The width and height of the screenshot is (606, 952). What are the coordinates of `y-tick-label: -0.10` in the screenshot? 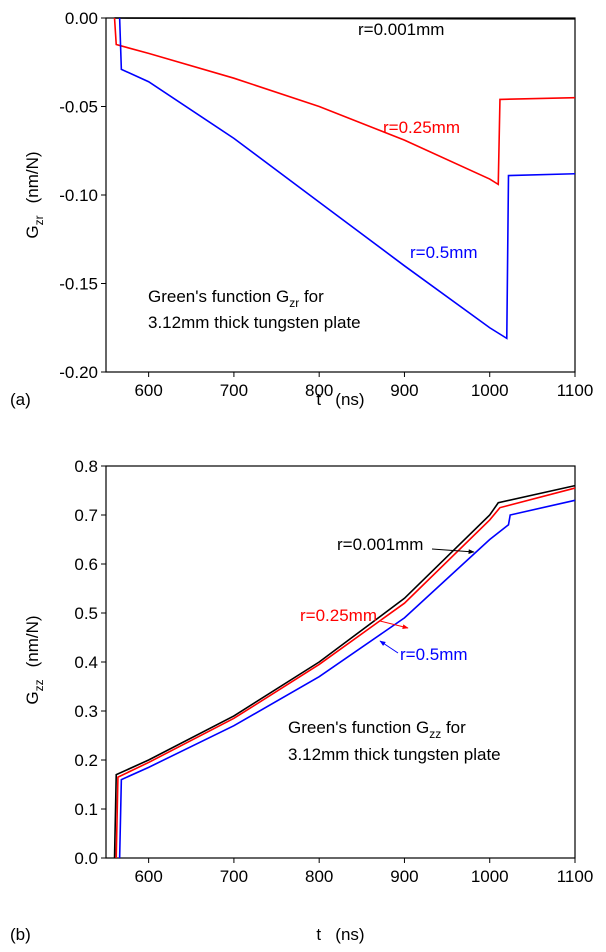 It's located at (78, 195).